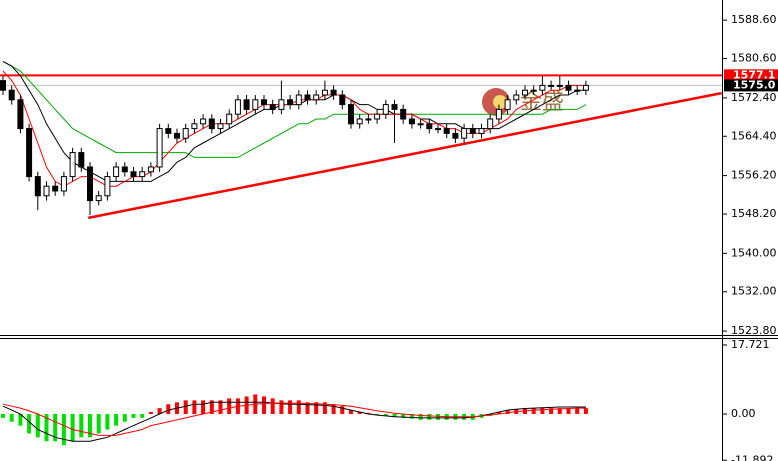  I want to click on y-tick-label: 1523.80, so click(754, 330).